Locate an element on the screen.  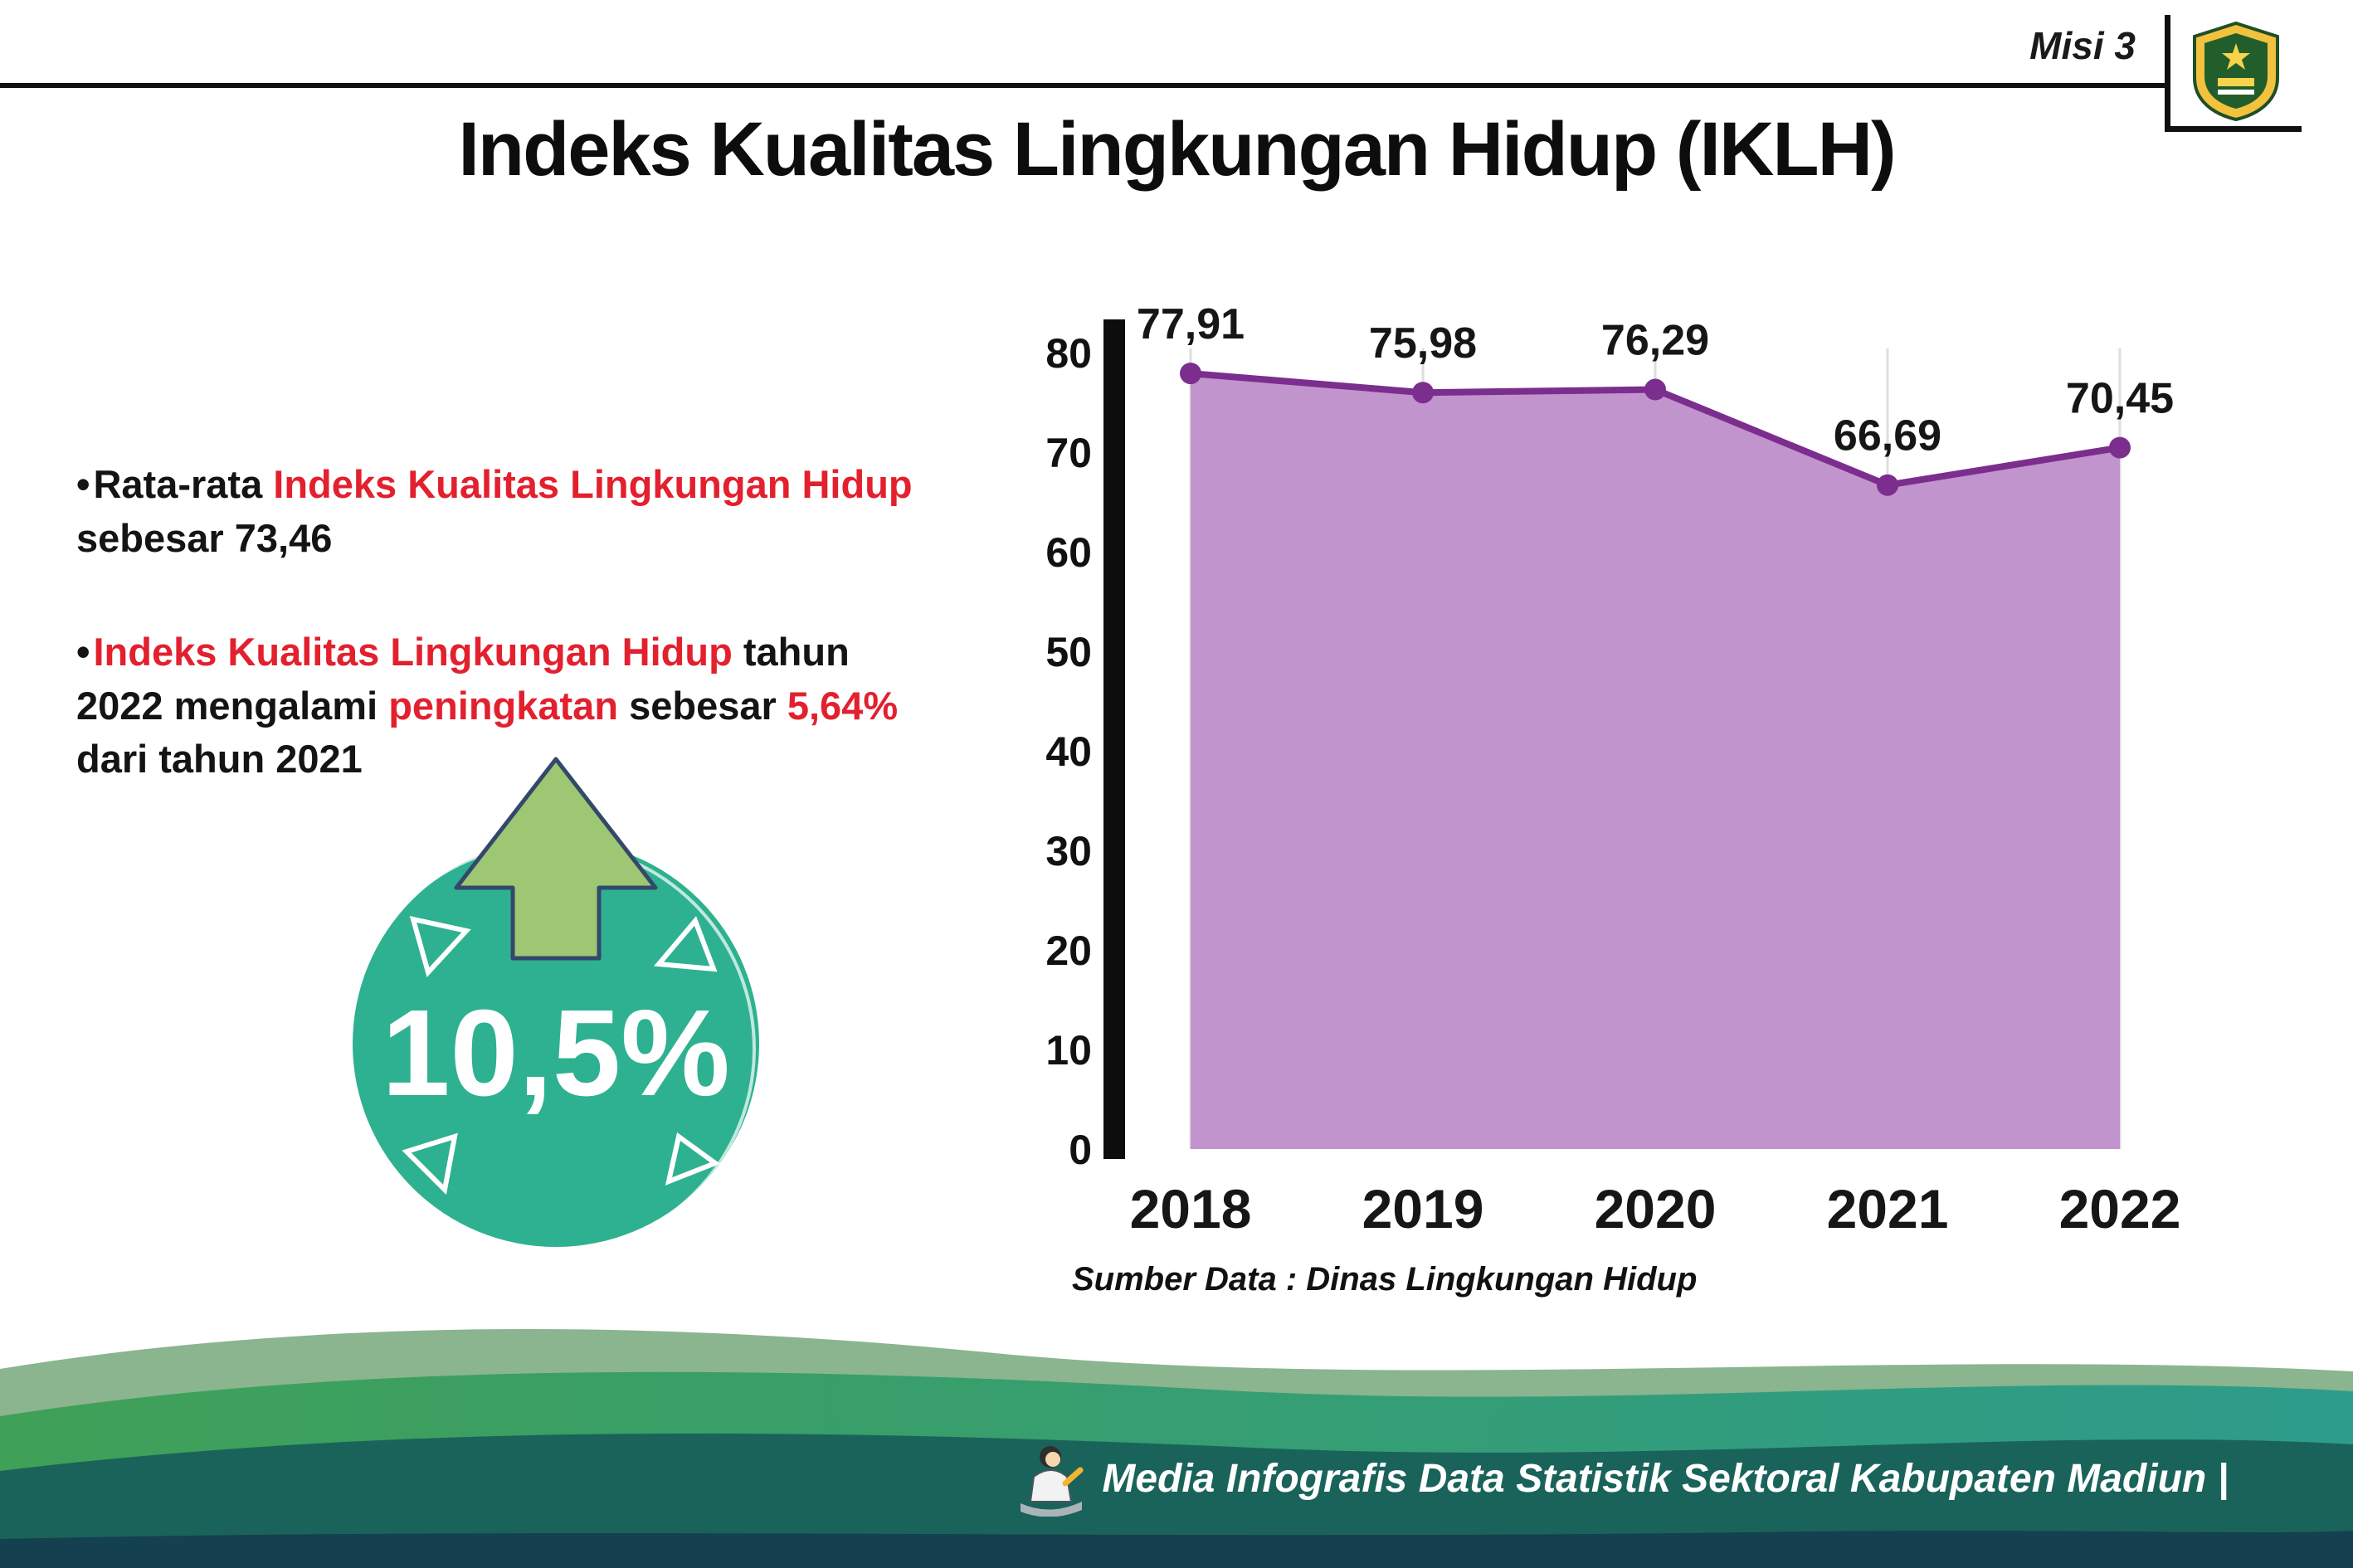
kabupaten-madiun-logo is located at coordinates (2236, 71).